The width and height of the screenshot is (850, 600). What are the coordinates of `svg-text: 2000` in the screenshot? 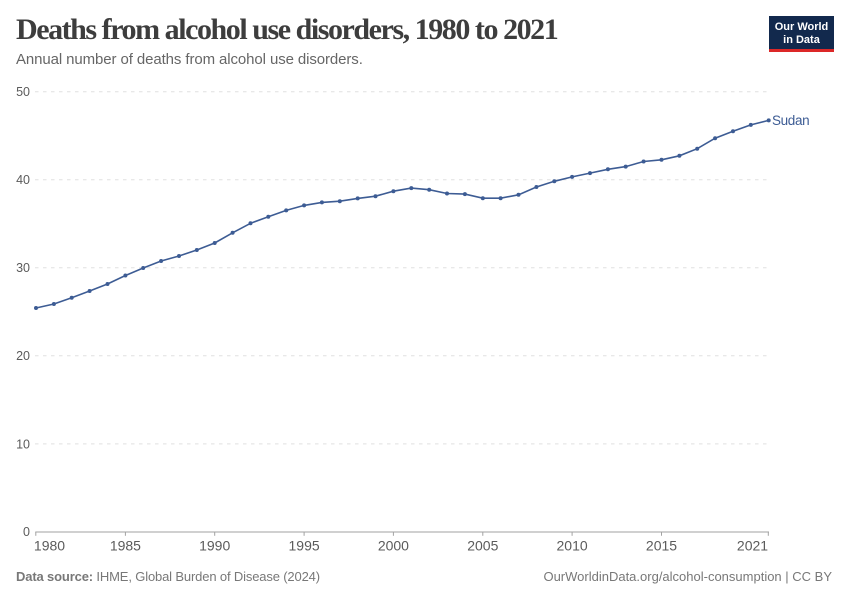 It's located at (393, 545).